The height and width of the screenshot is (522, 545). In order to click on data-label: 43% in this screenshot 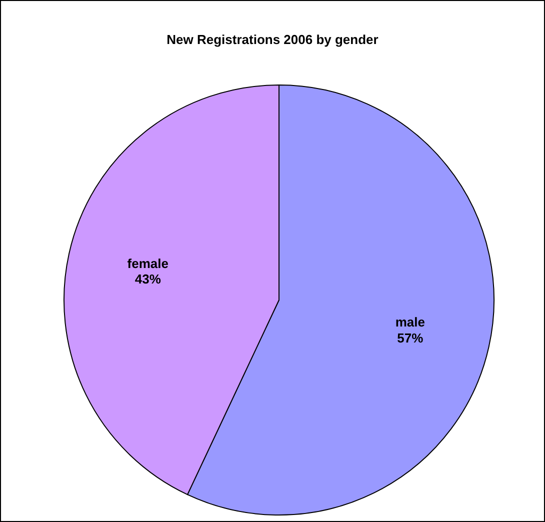, I will do `click(148, 279)`.